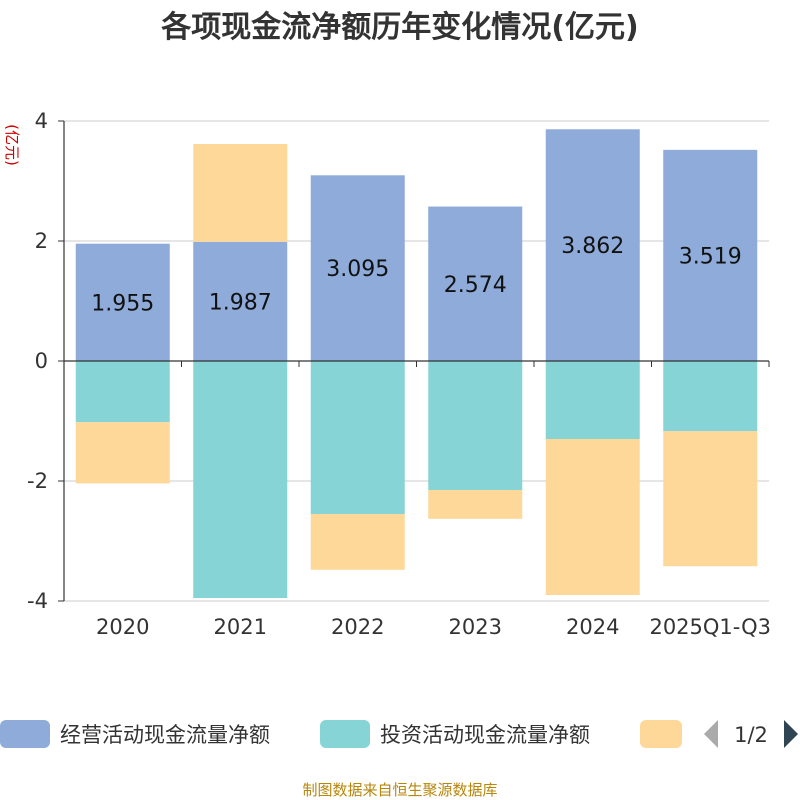 Image resolution: width=800 pixels, height=800 pixels. What do you see at coordinates (711, 734) in the screenshot?
I see `legend-prev-icon` at bounding box center [711, 734].